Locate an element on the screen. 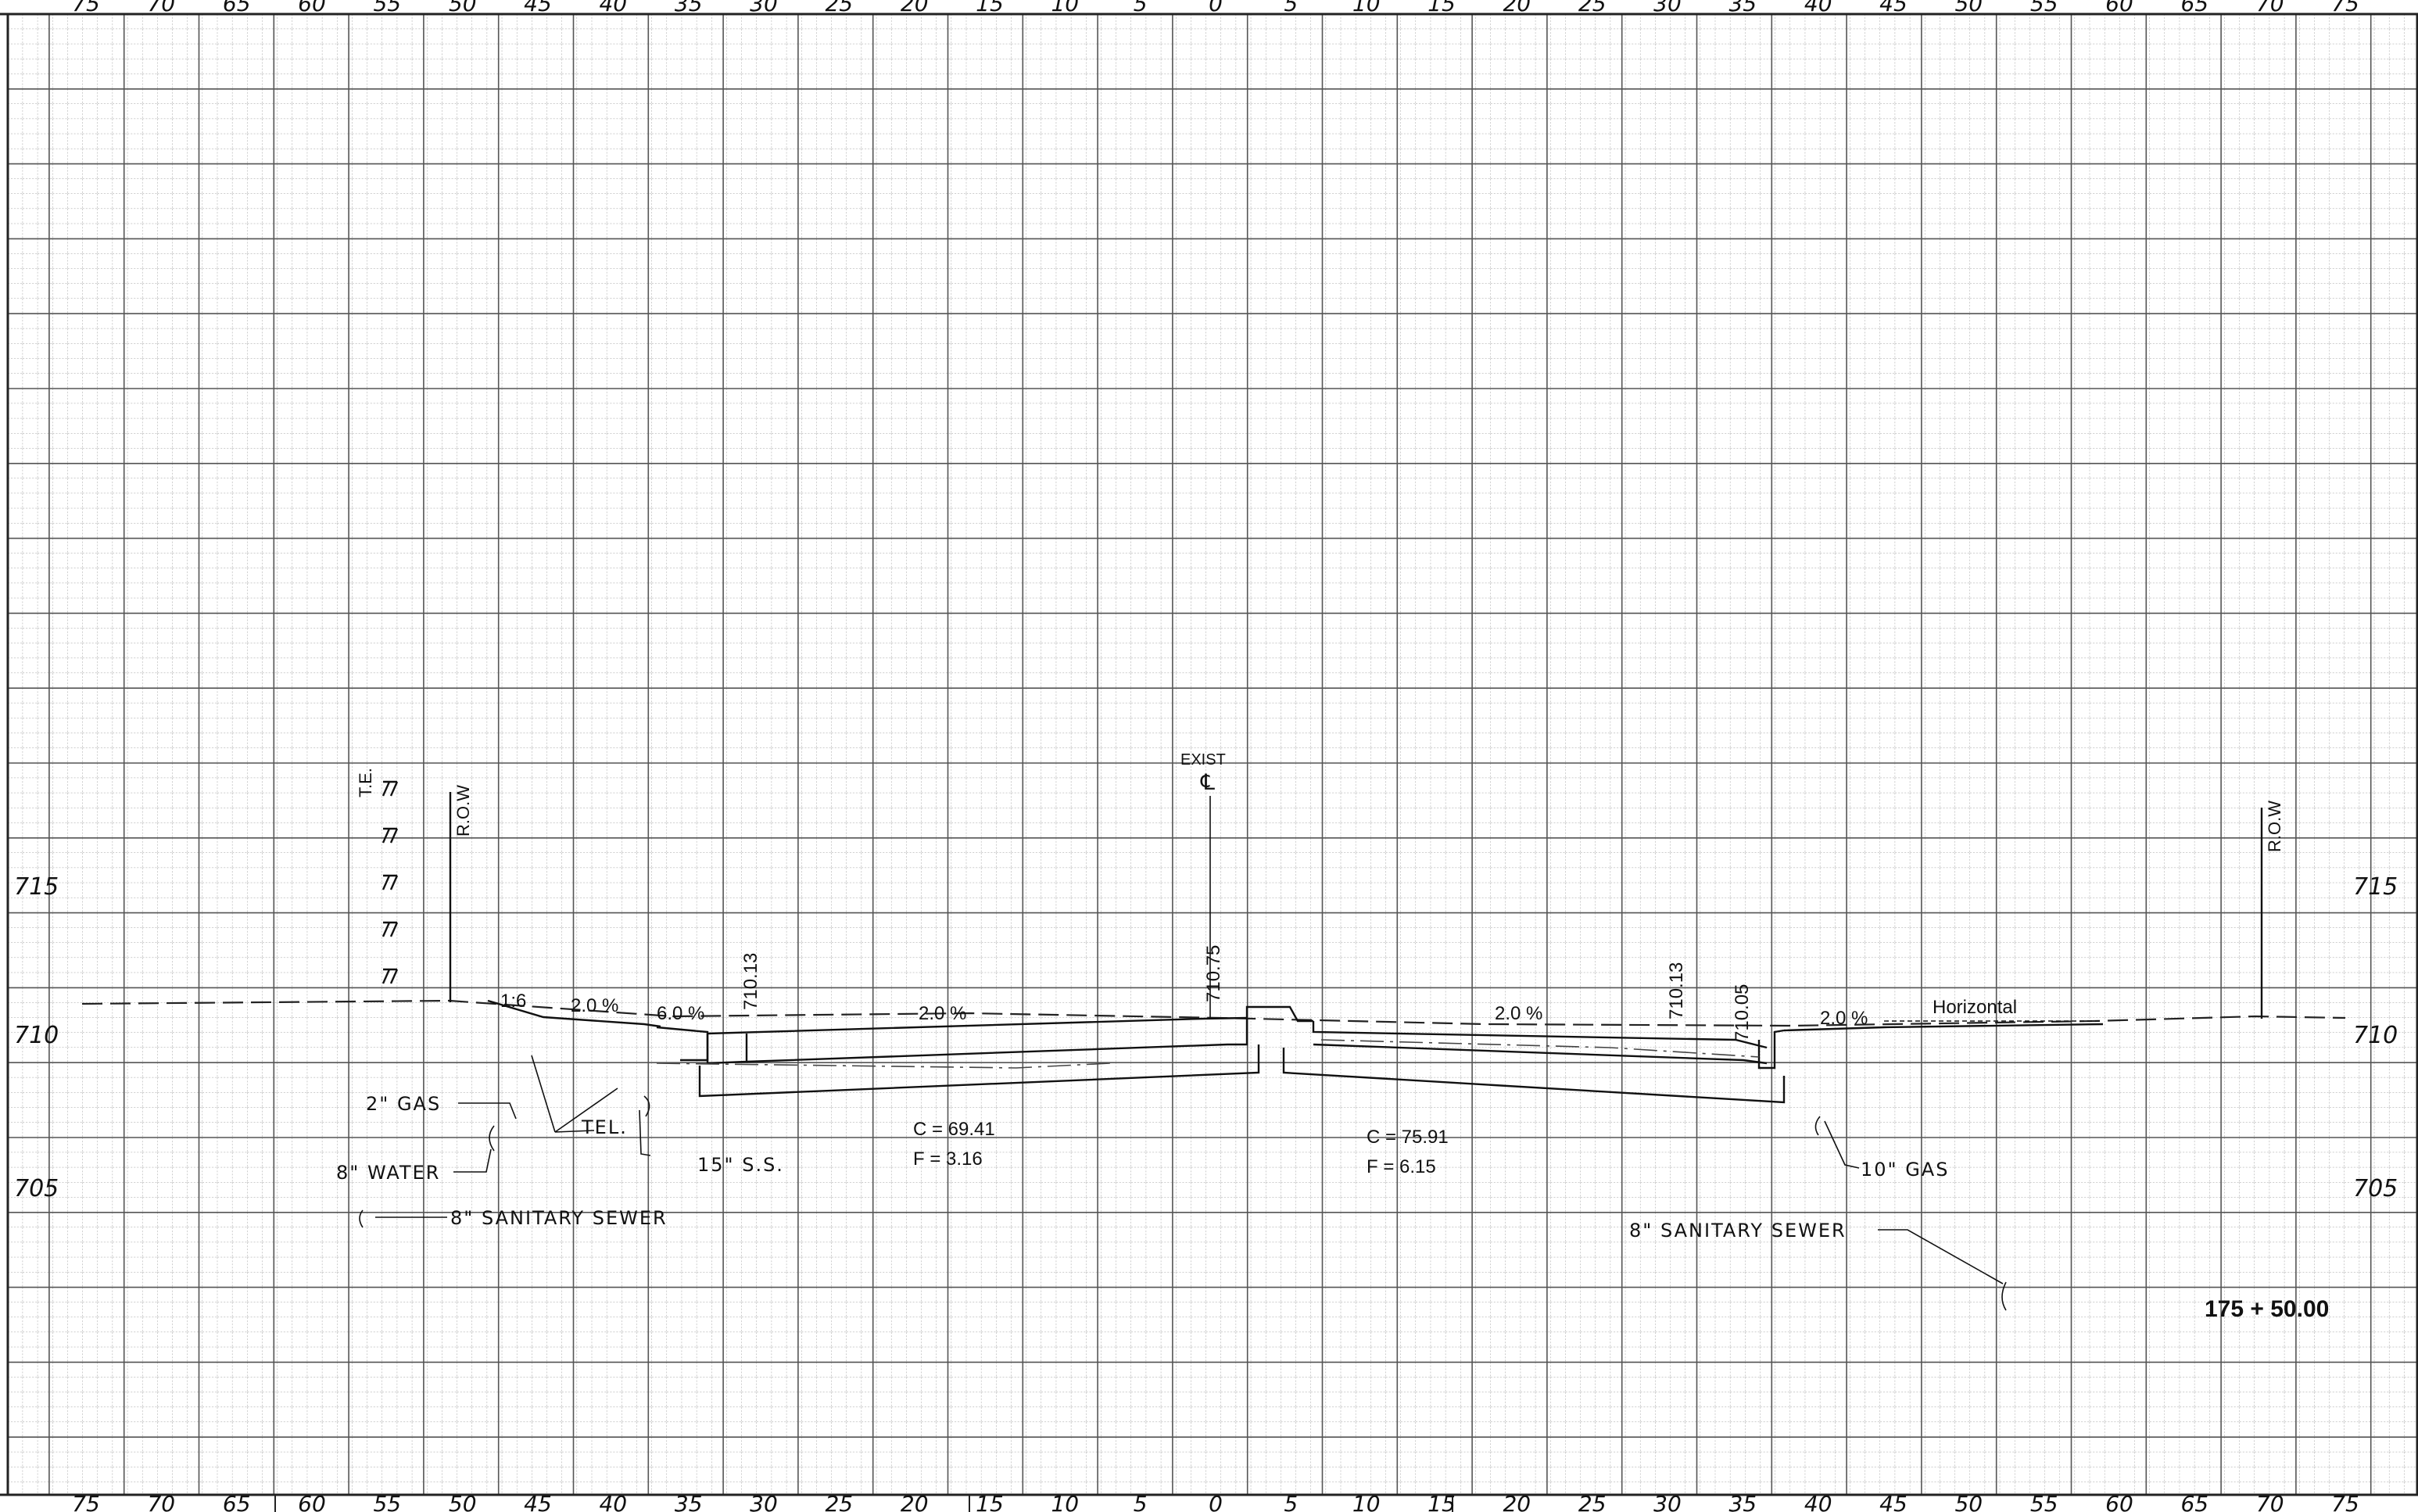 The width and height of the screenshot is (2418, 1512). elev-right-edge: 710.13 is located at coordinates (1676, 991).